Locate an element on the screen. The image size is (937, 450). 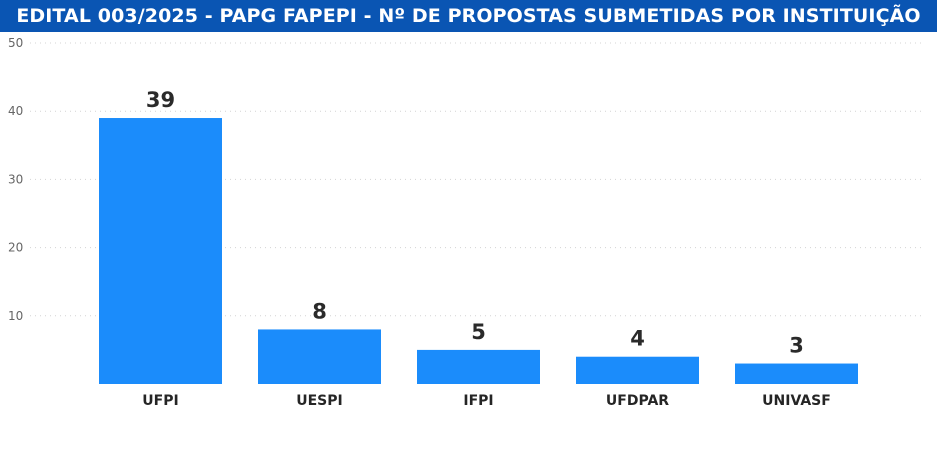
data-label: 8 is located at coordinates (319, 311).